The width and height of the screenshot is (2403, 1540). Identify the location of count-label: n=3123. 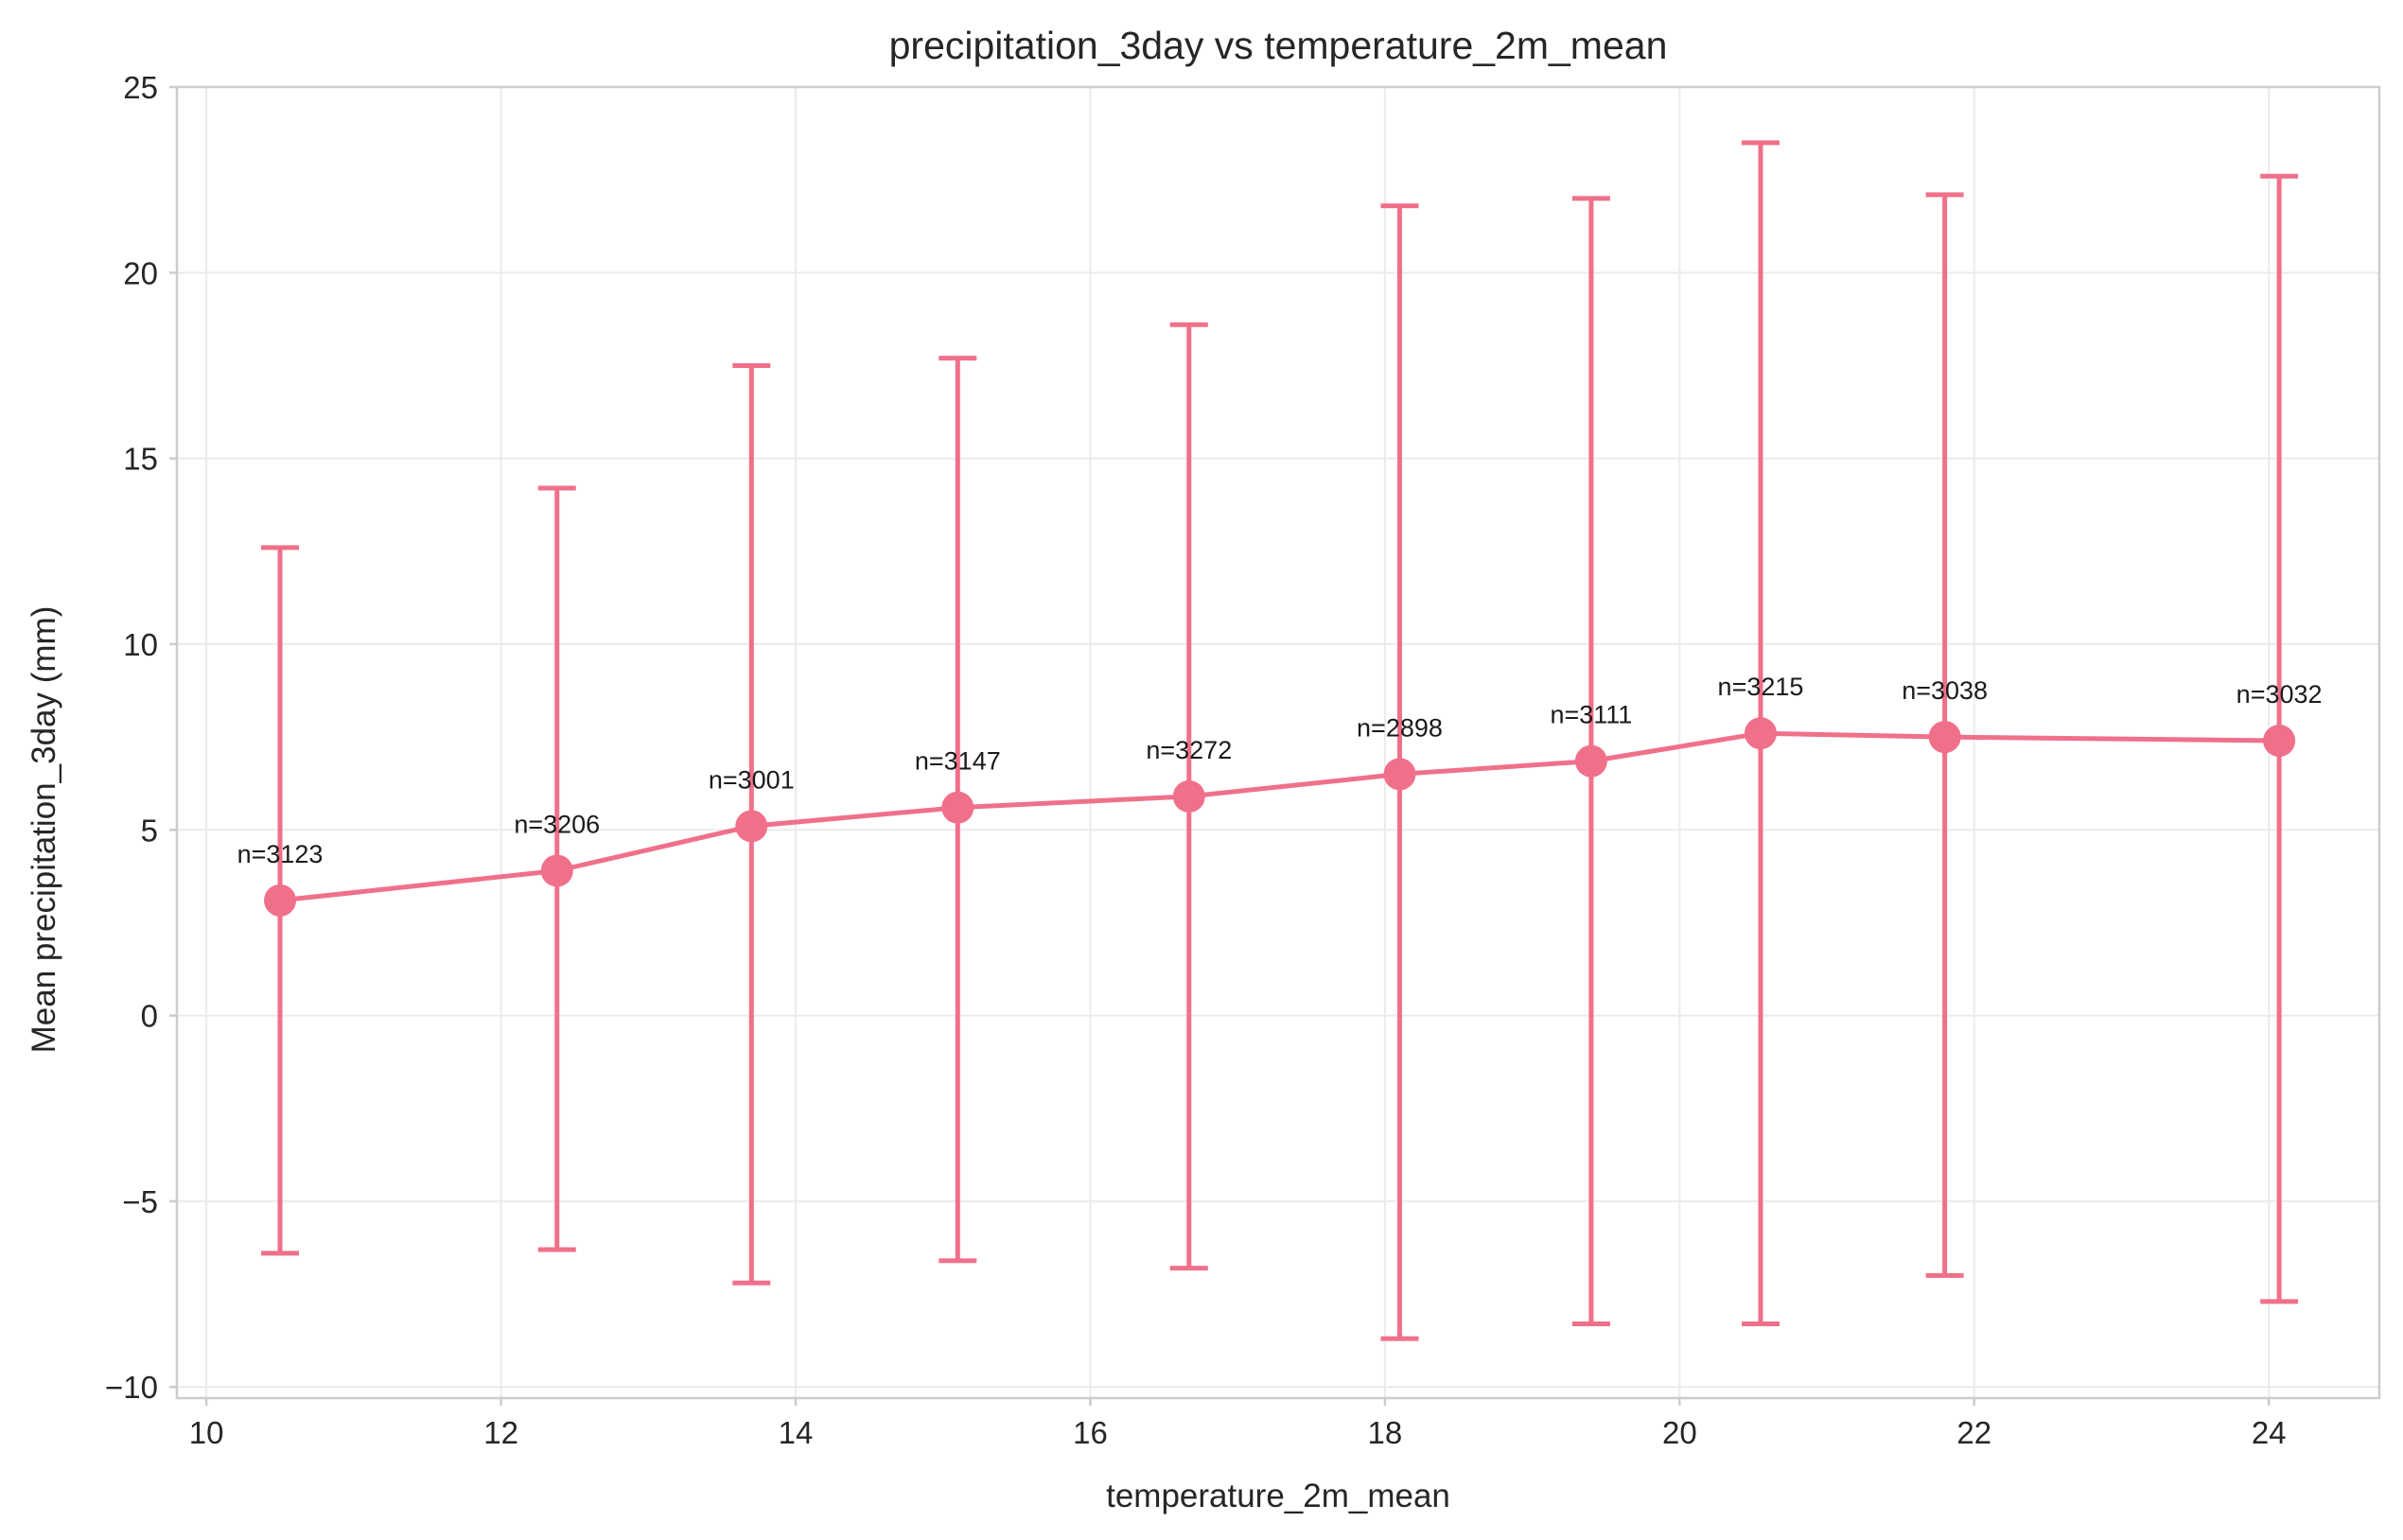
(280, 854).